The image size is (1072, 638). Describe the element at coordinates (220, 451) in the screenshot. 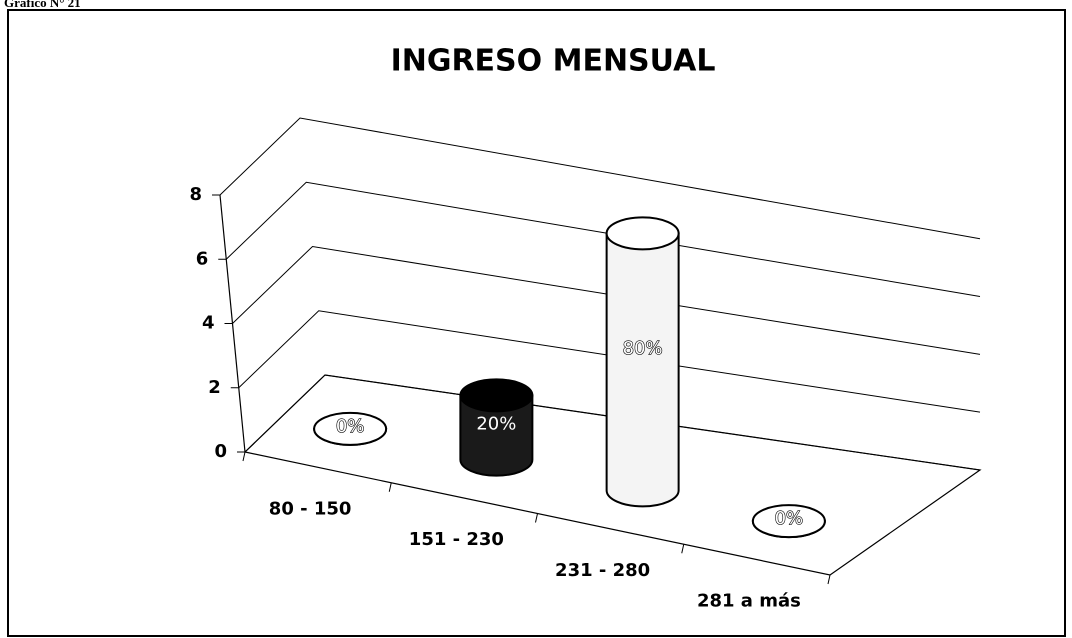

I see `y-tick-label: 0` at that location.